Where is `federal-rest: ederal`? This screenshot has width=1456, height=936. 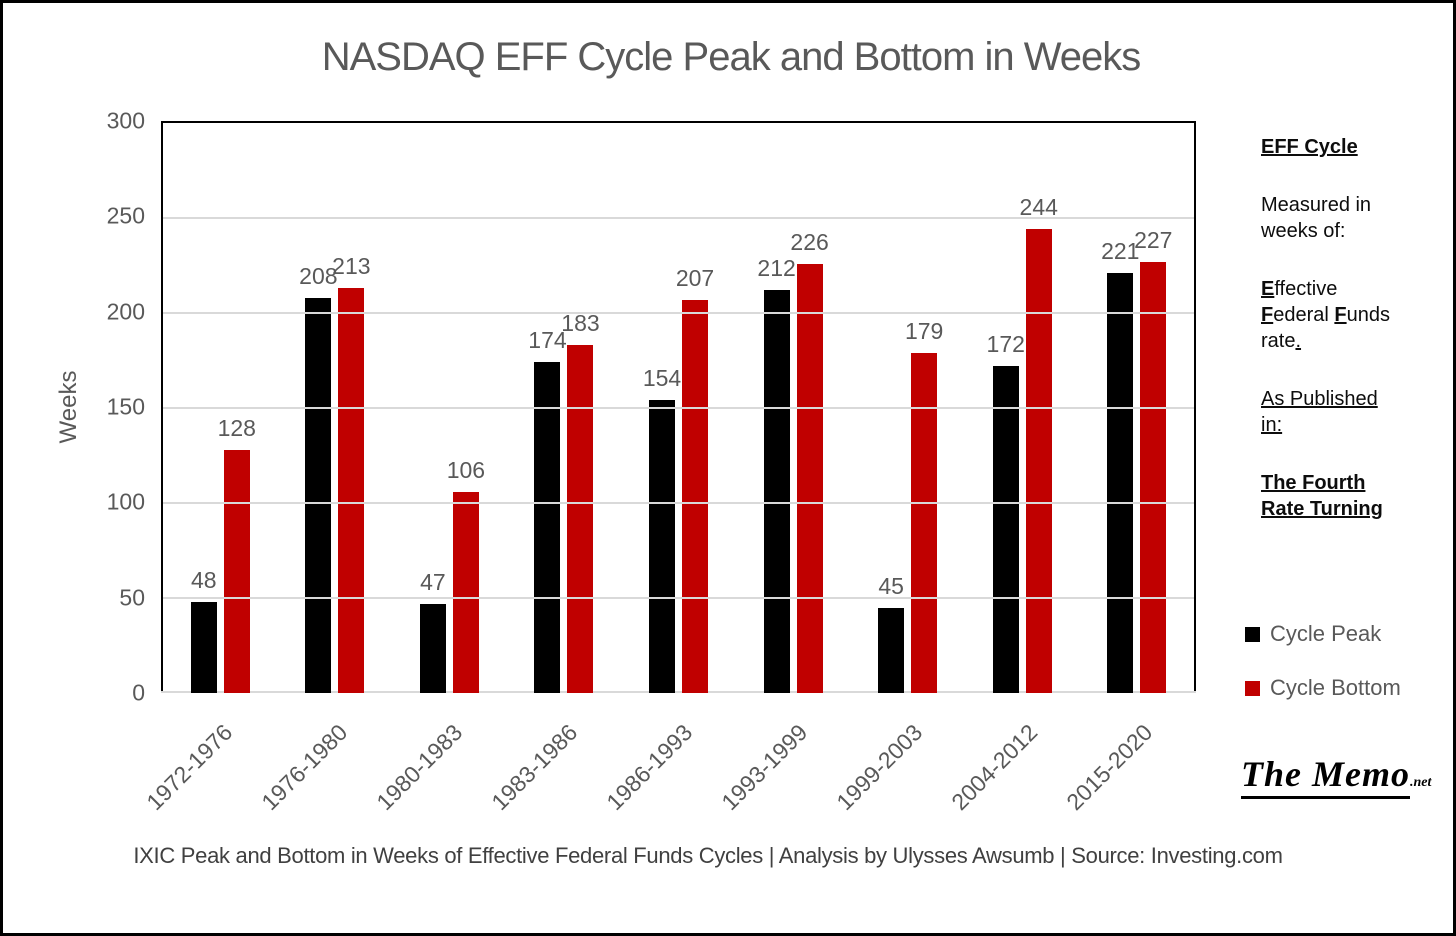 federal-rest: ederal is located at coordinates (1304, 315).